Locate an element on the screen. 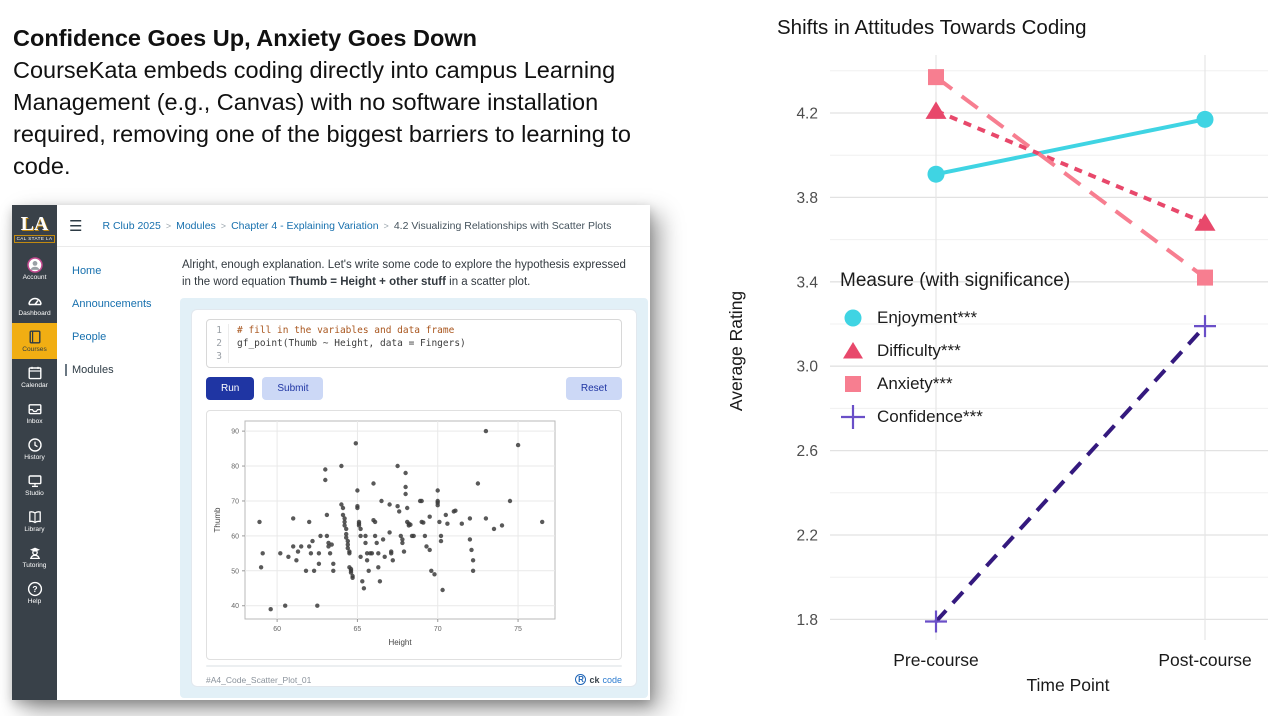 Image resolution: width=1280 pixels, height=716 pixels. svg-text: 90 is located at coordinates (235, 432).